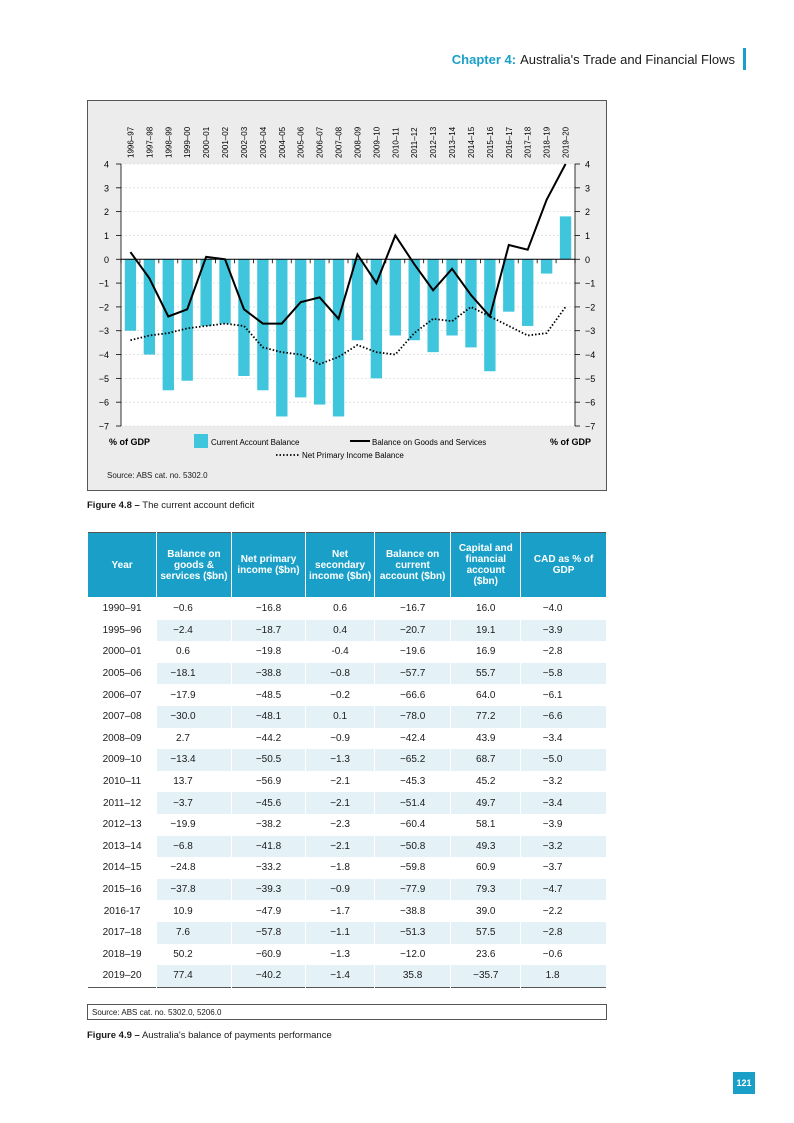  I want to click on y-tick-label-right: −2, so click(590, 307).